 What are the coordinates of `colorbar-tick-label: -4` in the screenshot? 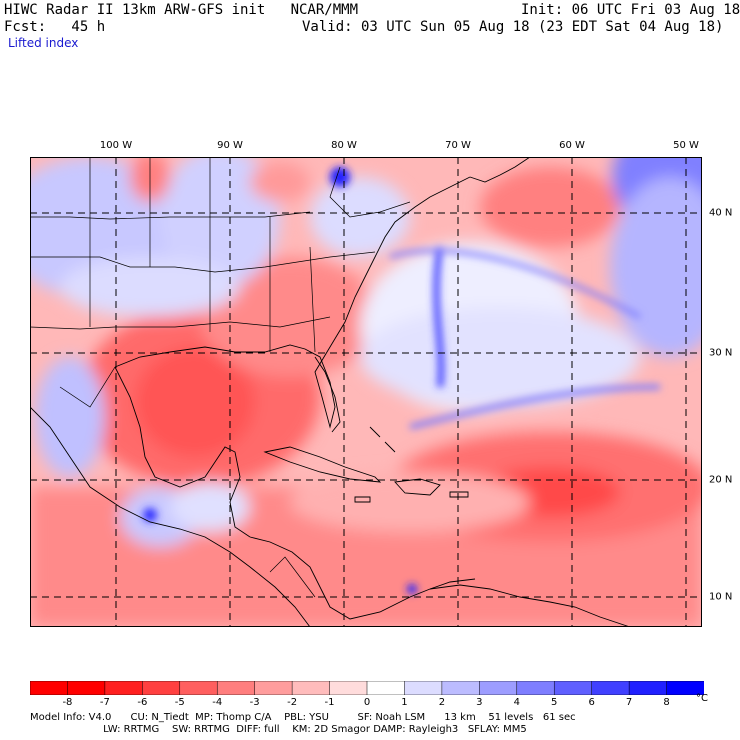 It's located at (217, 702).